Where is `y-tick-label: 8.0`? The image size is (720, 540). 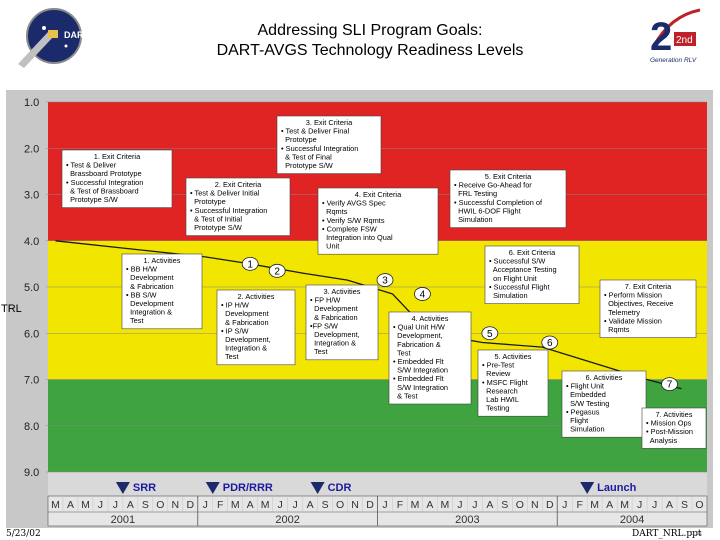
y-tick-label: 8.0 is located at coordinates (31, 427).